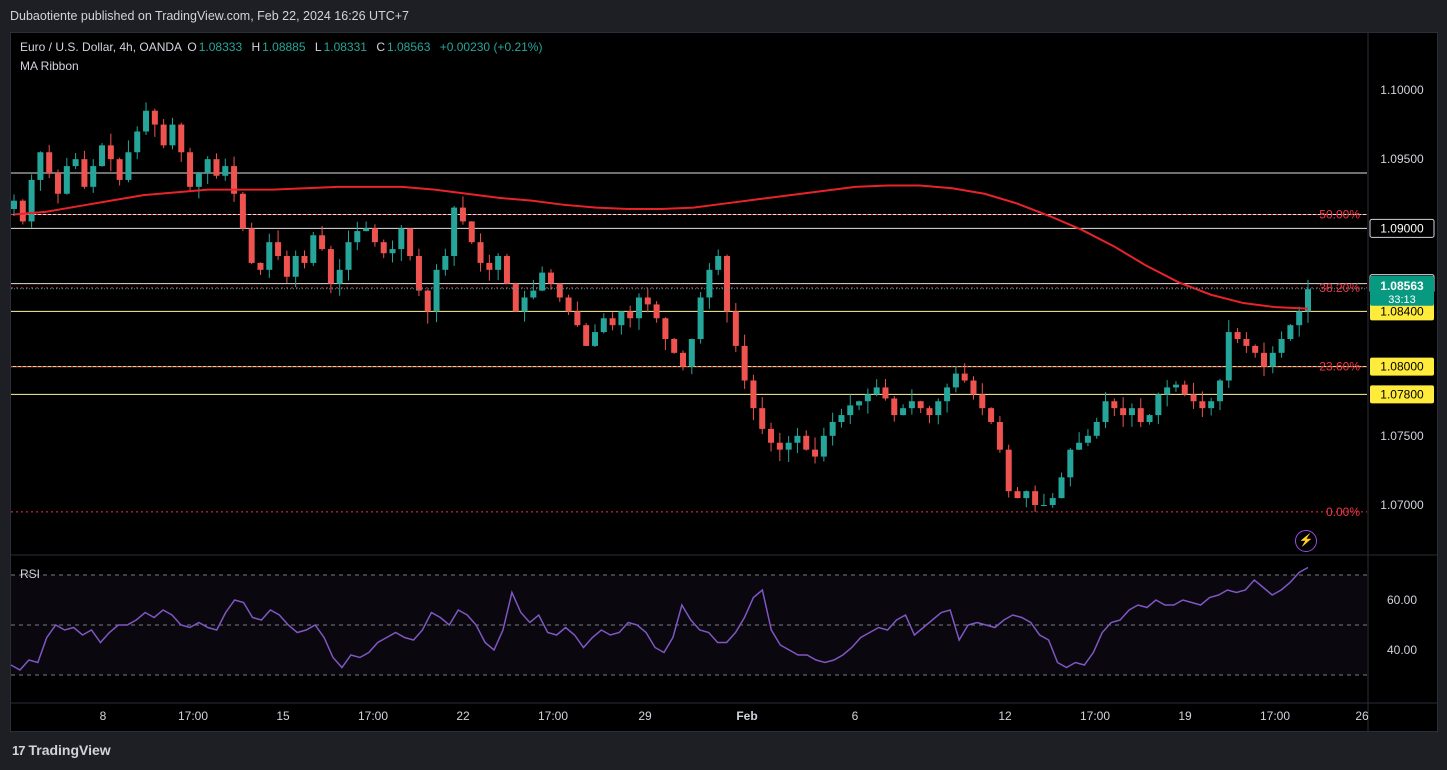  What do you see at coordinates (1402, 505) in the screenshot?
I see `price-axis-label: 1.07000` at bounding box center [1402, 505].